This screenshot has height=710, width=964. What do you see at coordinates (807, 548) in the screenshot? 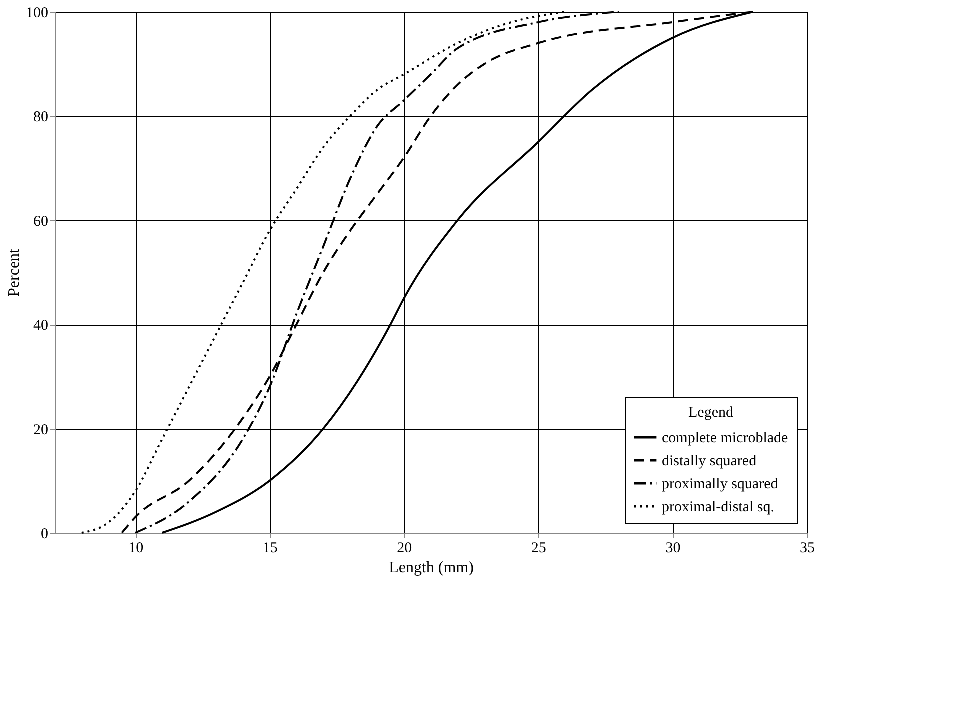
I see `x-tick-label: 35` at bounding box center [807, 548].